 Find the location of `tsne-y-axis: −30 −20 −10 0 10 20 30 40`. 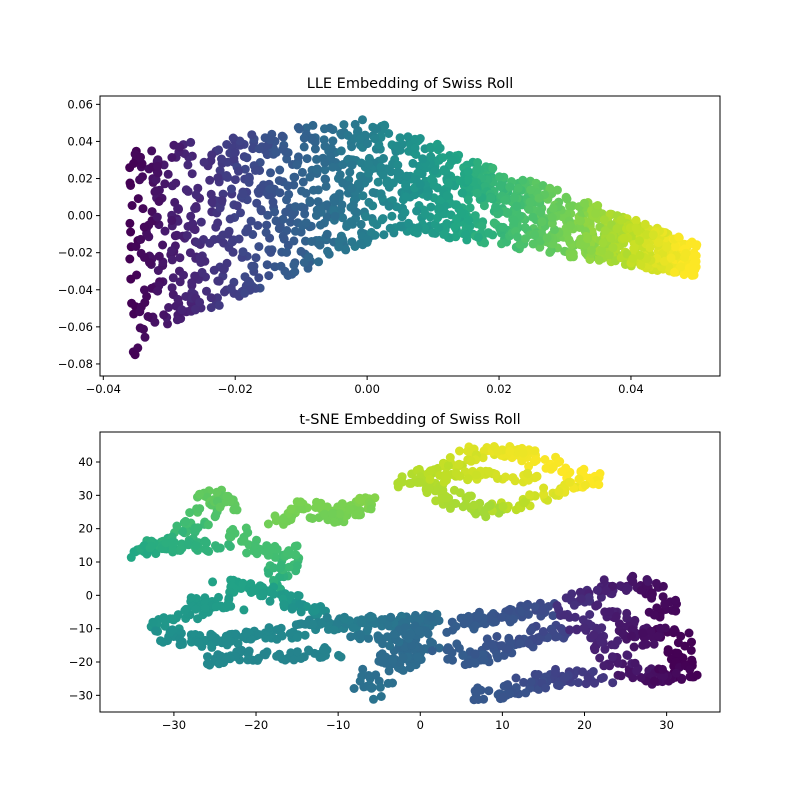

tsne-y-axis: −30 −20 −10 0 10 20 30 40 is located at coordinates (84, 578).